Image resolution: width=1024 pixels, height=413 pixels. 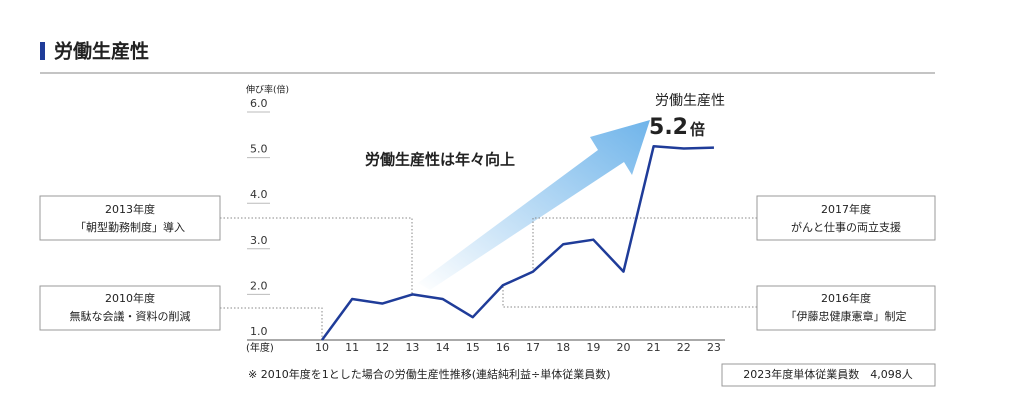 What do you see at coordinates (101, 51) in the screenshot?
I see `chart-title: 労働生産性` at bounding box center [101, 51].